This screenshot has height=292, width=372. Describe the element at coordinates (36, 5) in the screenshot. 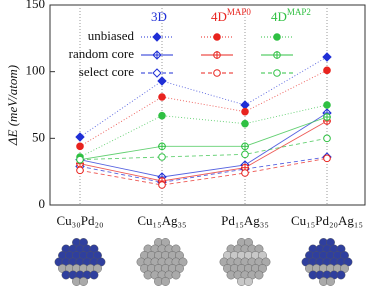

I see `y-tick-label: 150` at that location.